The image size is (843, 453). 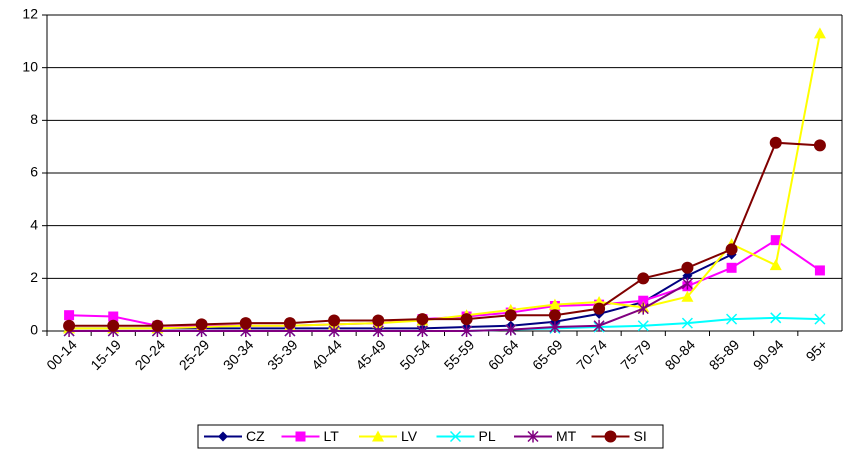 I want to click on x-tick-label: 70-74, so click(x=591, y=354).